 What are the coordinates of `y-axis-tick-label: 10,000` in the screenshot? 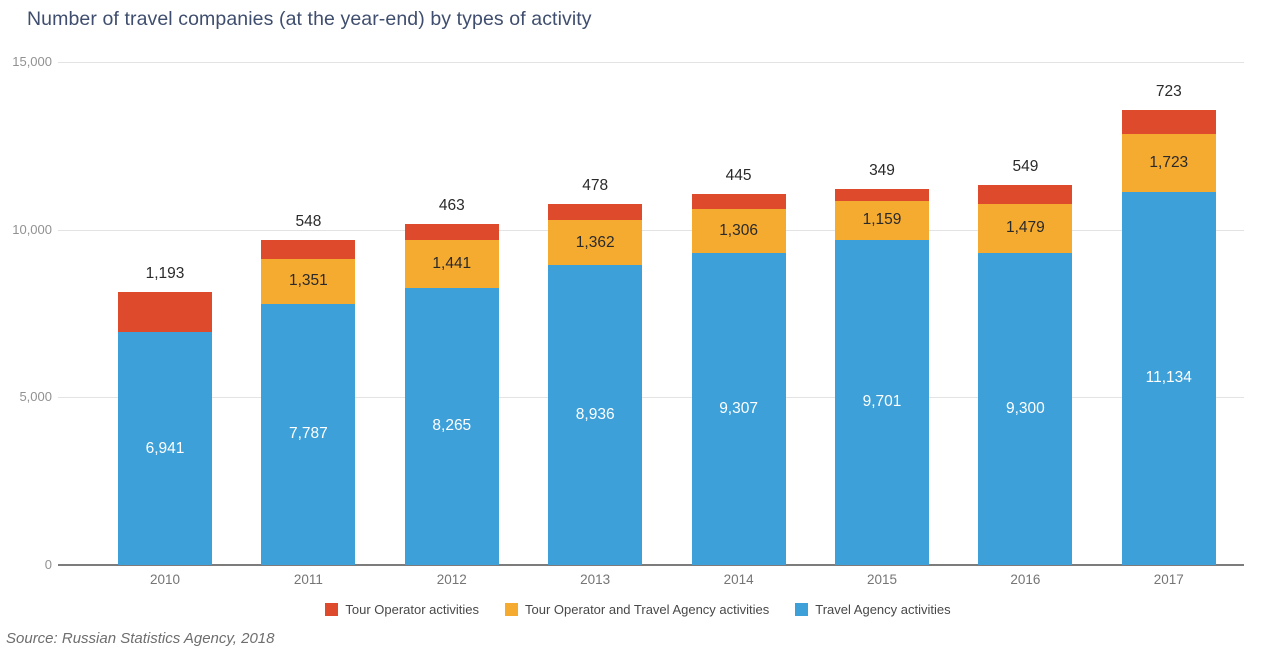 It's located at (32, 229).